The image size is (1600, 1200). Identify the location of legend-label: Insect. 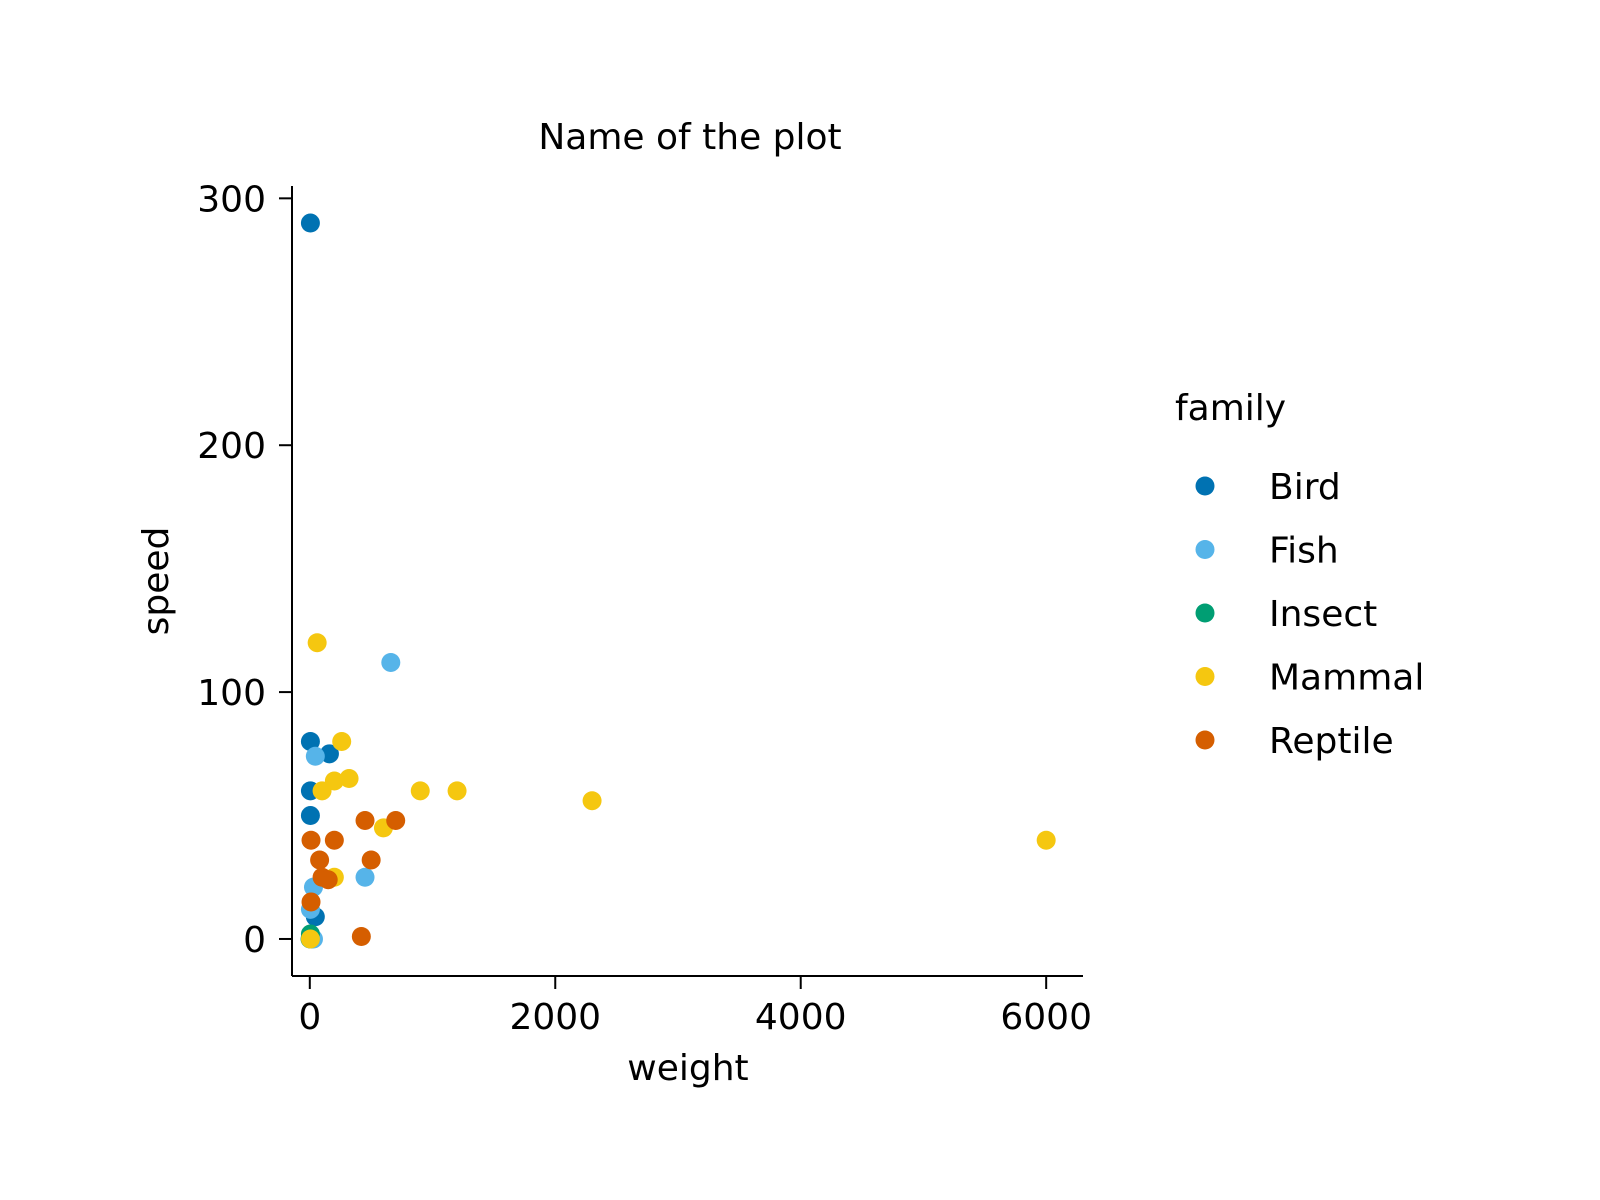
(1323, 614).